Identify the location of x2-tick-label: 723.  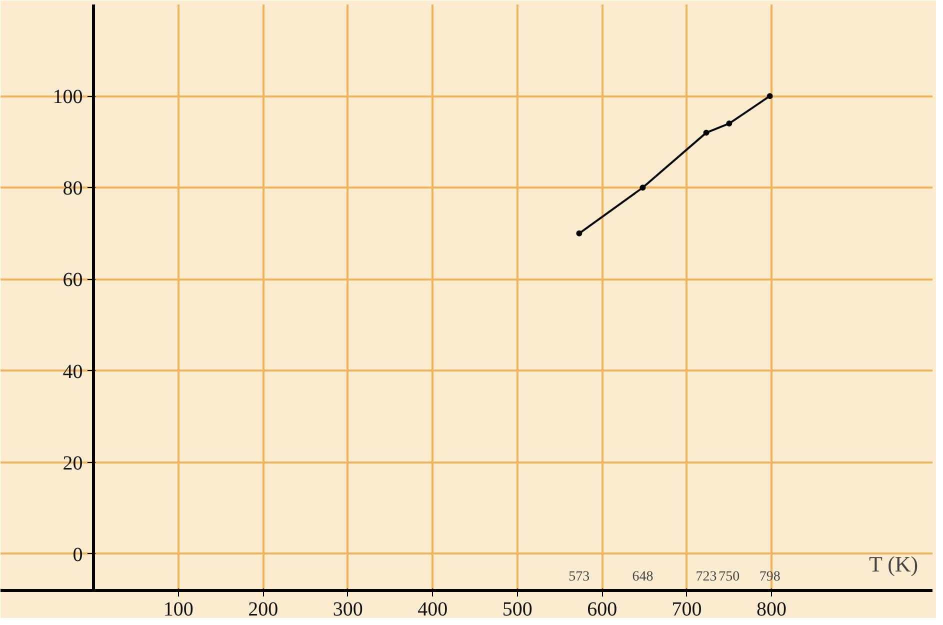
(706, 577).